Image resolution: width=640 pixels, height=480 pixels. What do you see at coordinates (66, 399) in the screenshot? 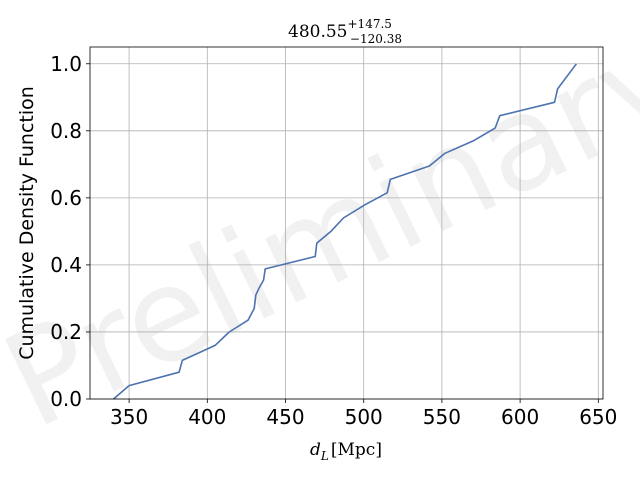
I see `y-tick-label: 0.0` at bounding box center [66, 399].